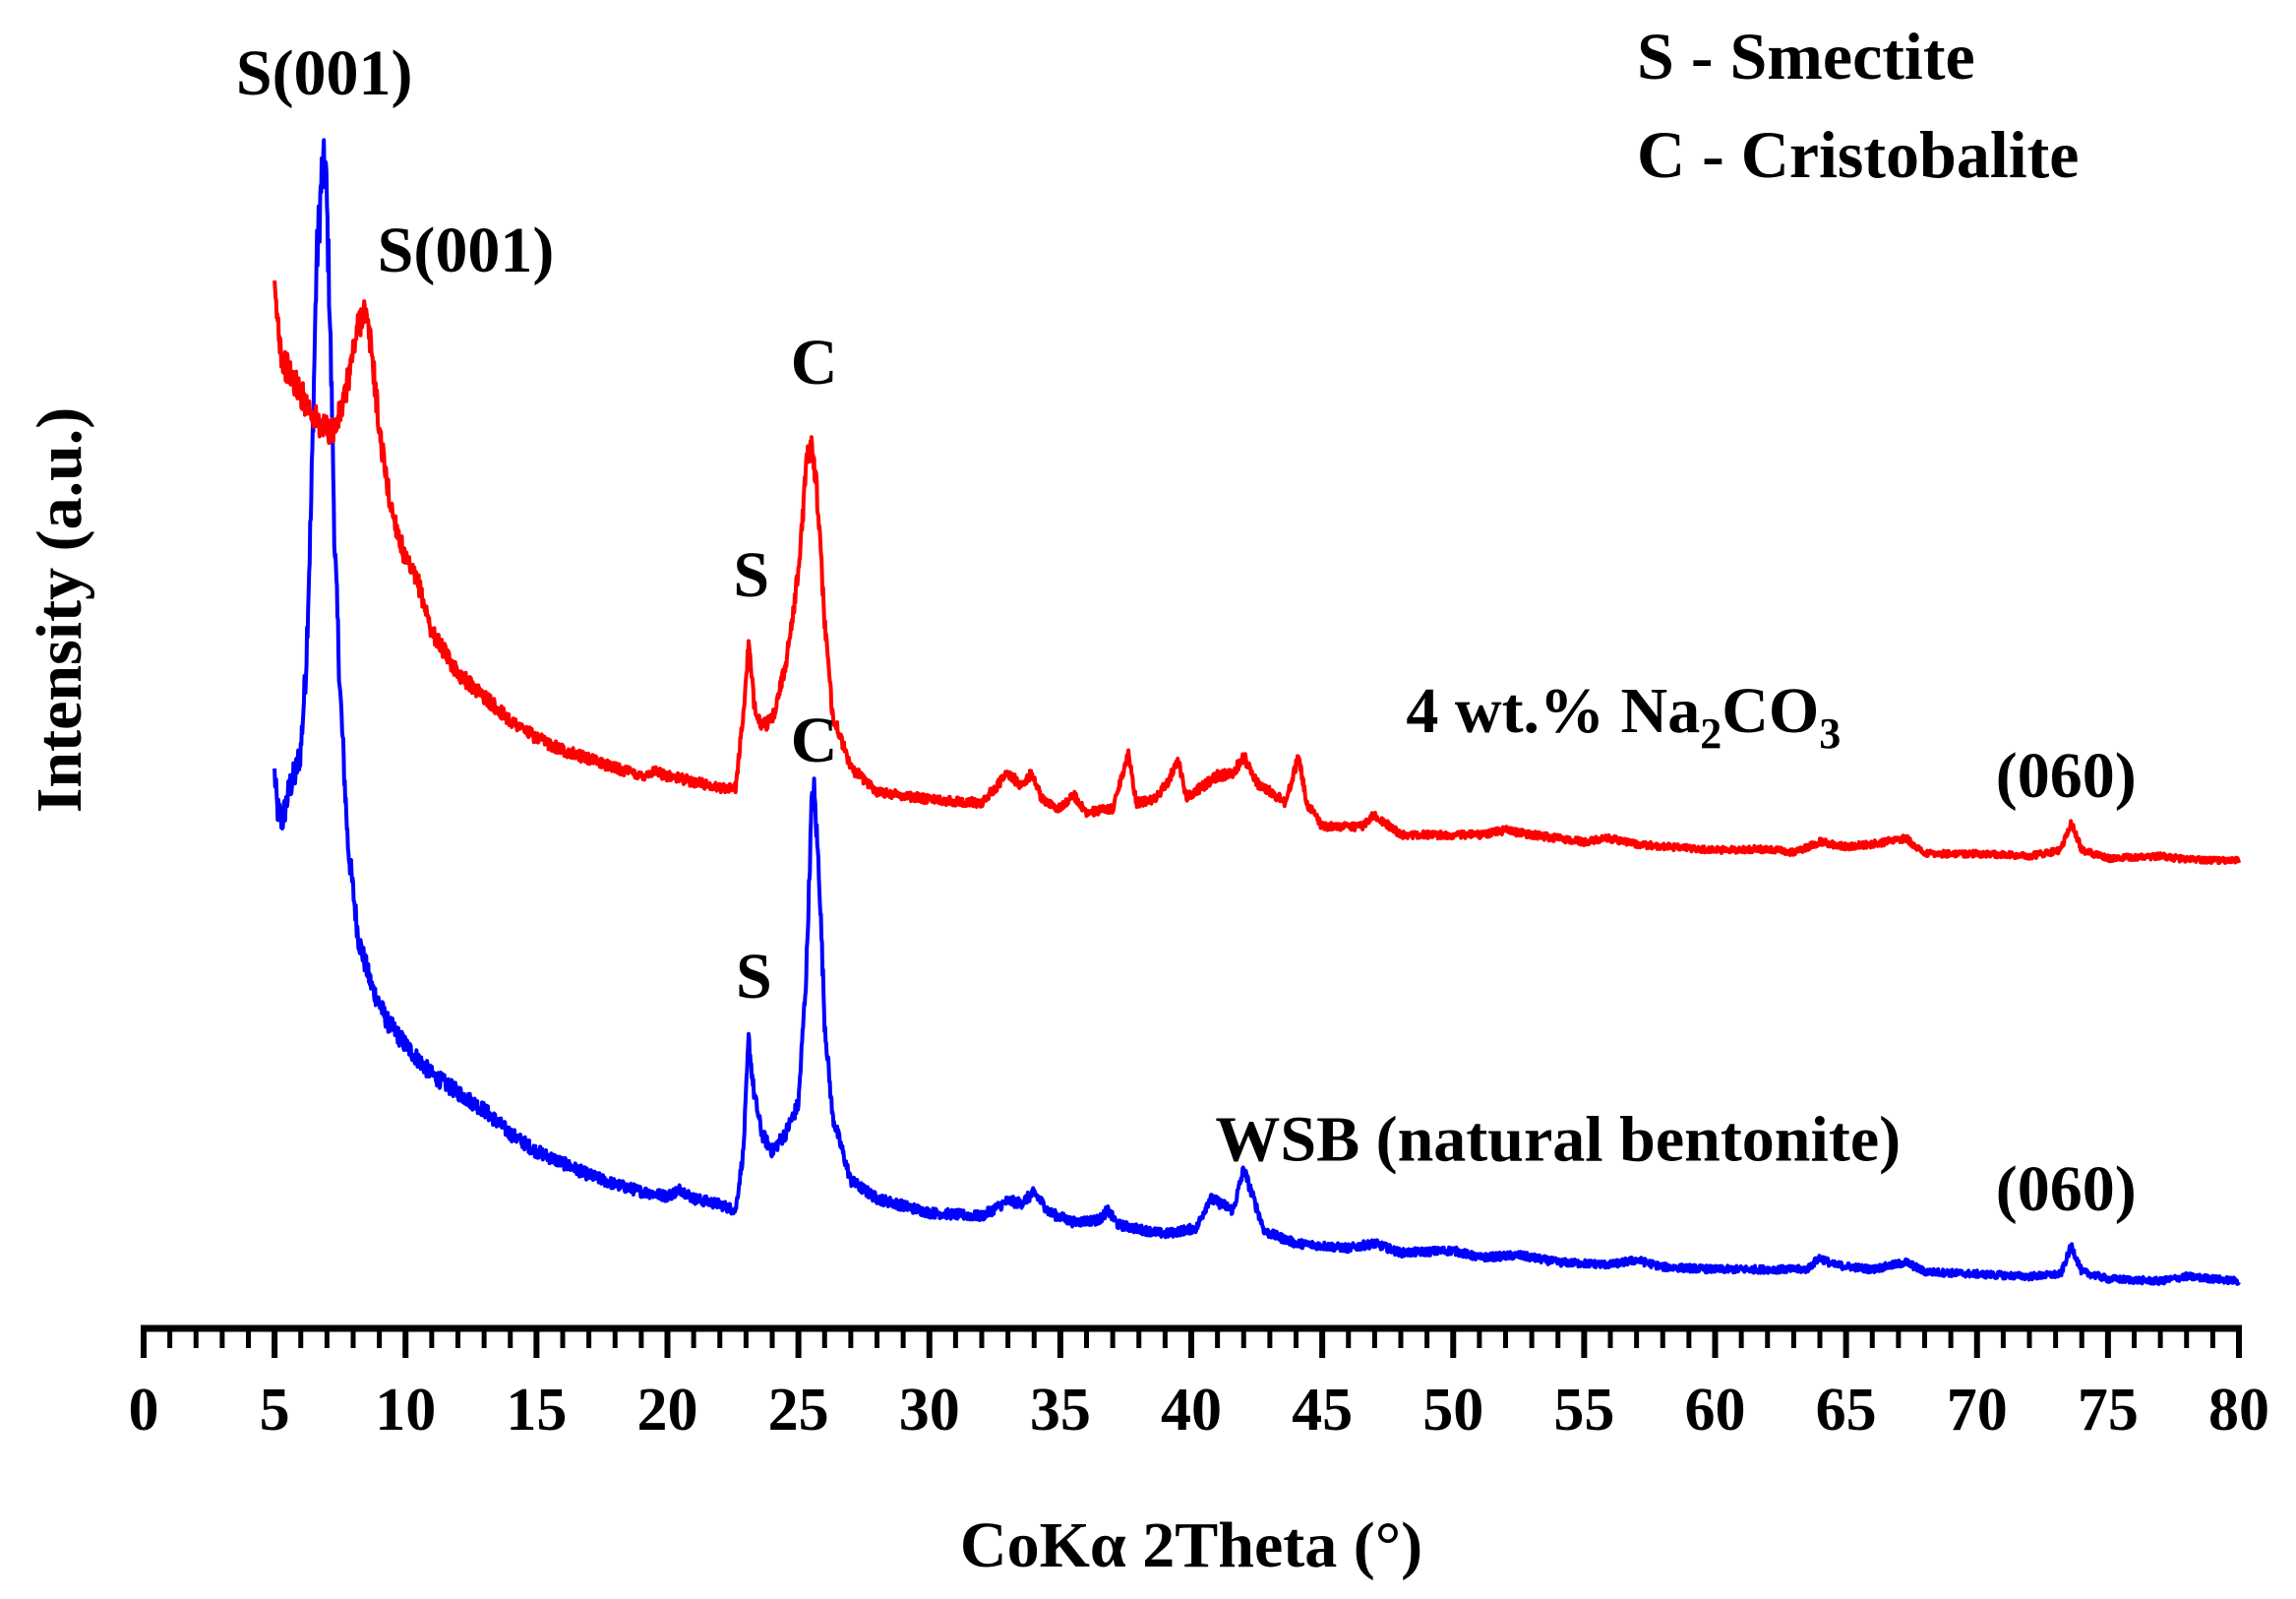  What do you see at coordinates (2238, 1410) in the screenshot?
I see `x-tick-label: 80` at bounding box center [2238, 1410].